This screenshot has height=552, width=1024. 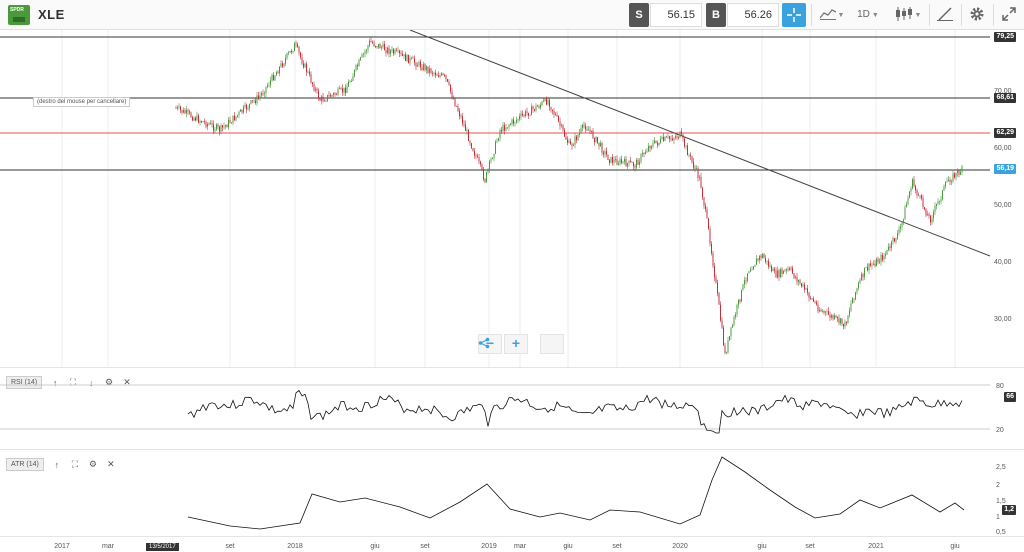 I want to click on zoom-in-button: +, so click(x=516, y=344).